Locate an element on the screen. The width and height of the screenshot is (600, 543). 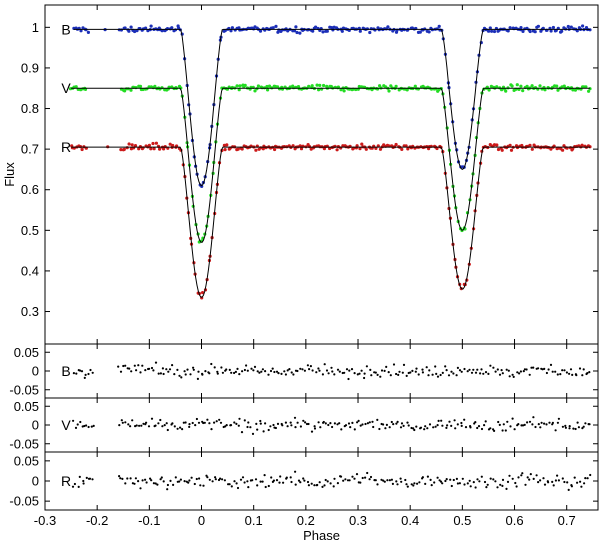
x-tick-label: 0.3 is located at coordinates (358, 520).